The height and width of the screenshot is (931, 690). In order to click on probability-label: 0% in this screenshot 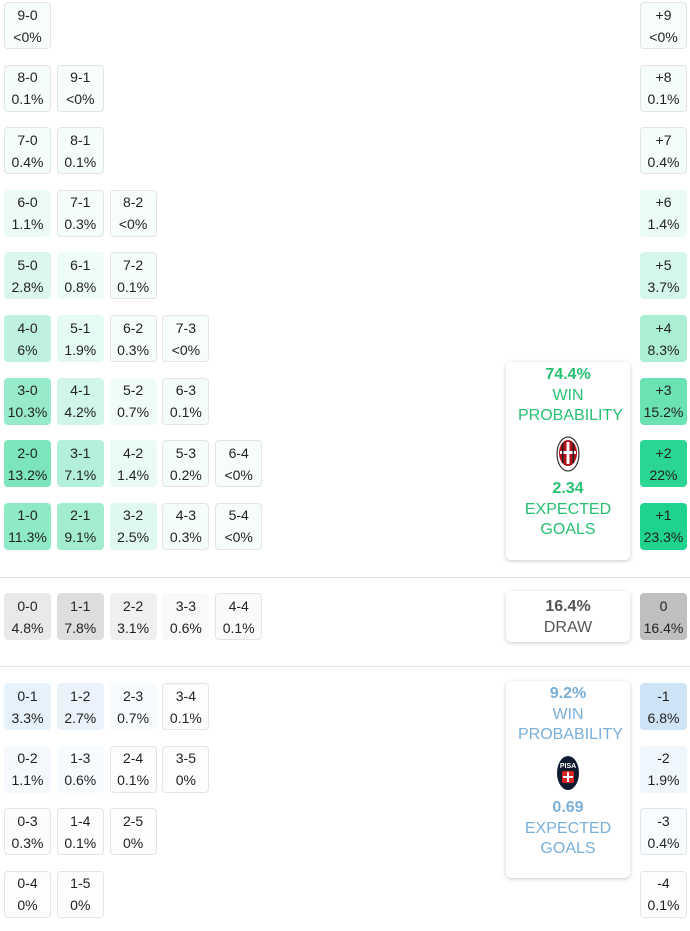, I will do `click(27, 905)`.